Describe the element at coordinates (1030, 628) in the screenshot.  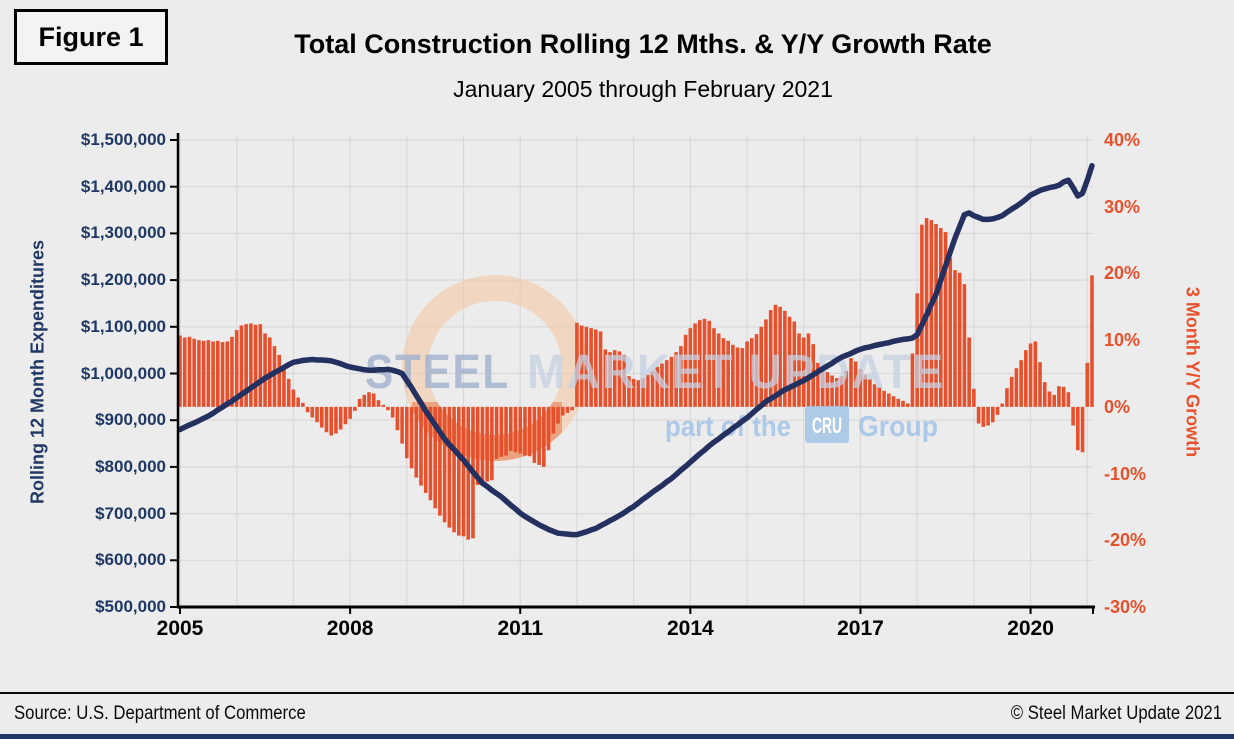
I see `x-axis-year-label: 2020` at that location.